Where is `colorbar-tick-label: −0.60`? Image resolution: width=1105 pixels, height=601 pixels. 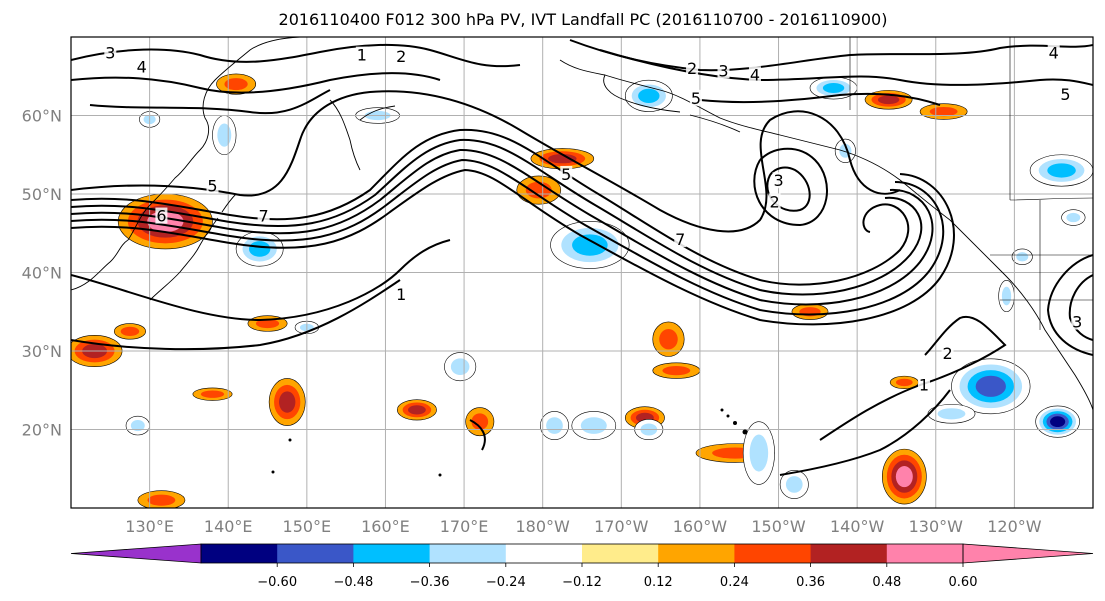
colorbar-tick-label: −0.60 is located at coordinates (277, 582).